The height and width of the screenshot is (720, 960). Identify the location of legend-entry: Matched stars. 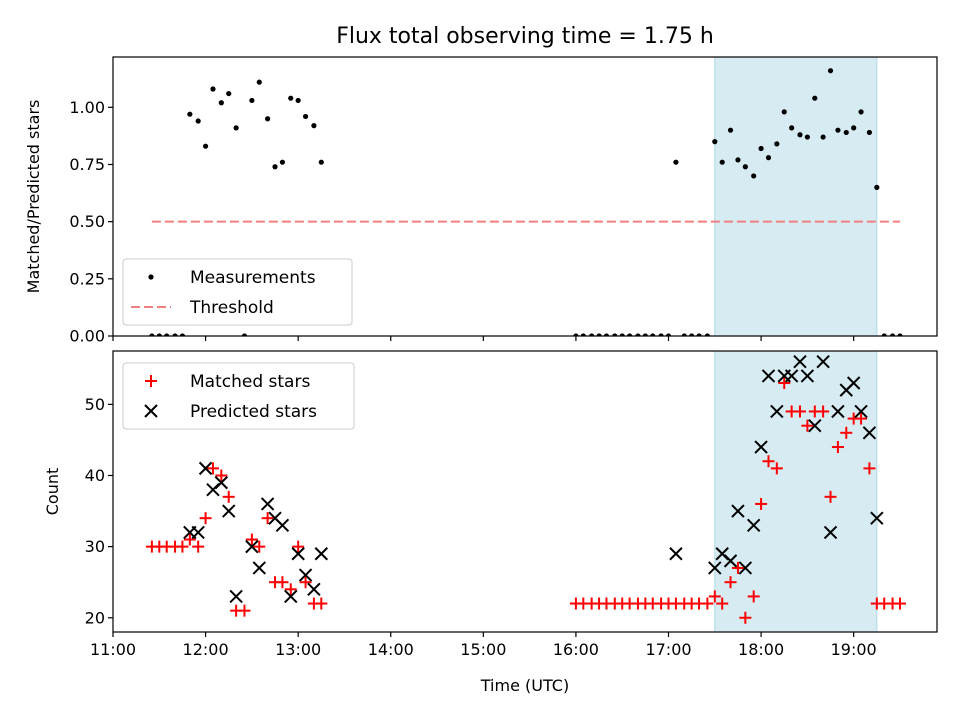
(227, 382).